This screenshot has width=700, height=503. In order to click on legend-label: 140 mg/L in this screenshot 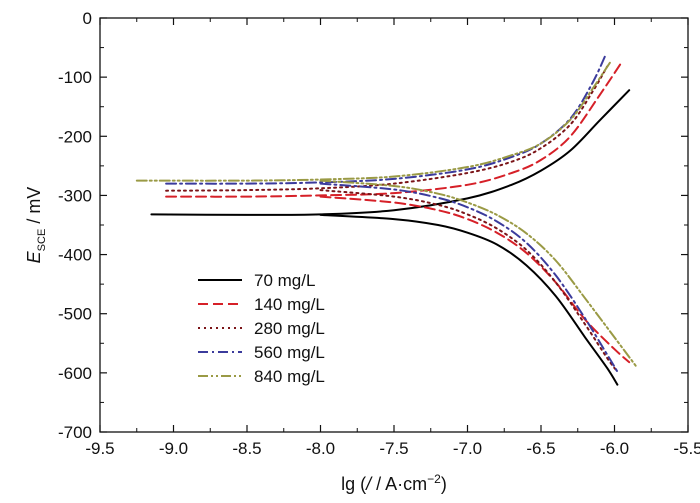, I will do `click(289, 304)`.